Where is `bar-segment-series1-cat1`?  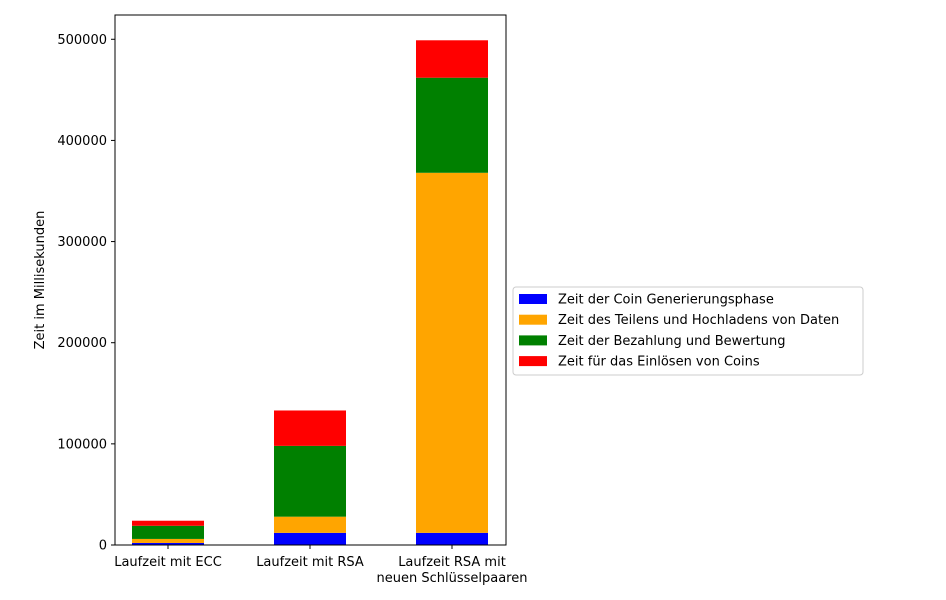 bar-segment-series1-cat1 is located at coordinates (310, 524).